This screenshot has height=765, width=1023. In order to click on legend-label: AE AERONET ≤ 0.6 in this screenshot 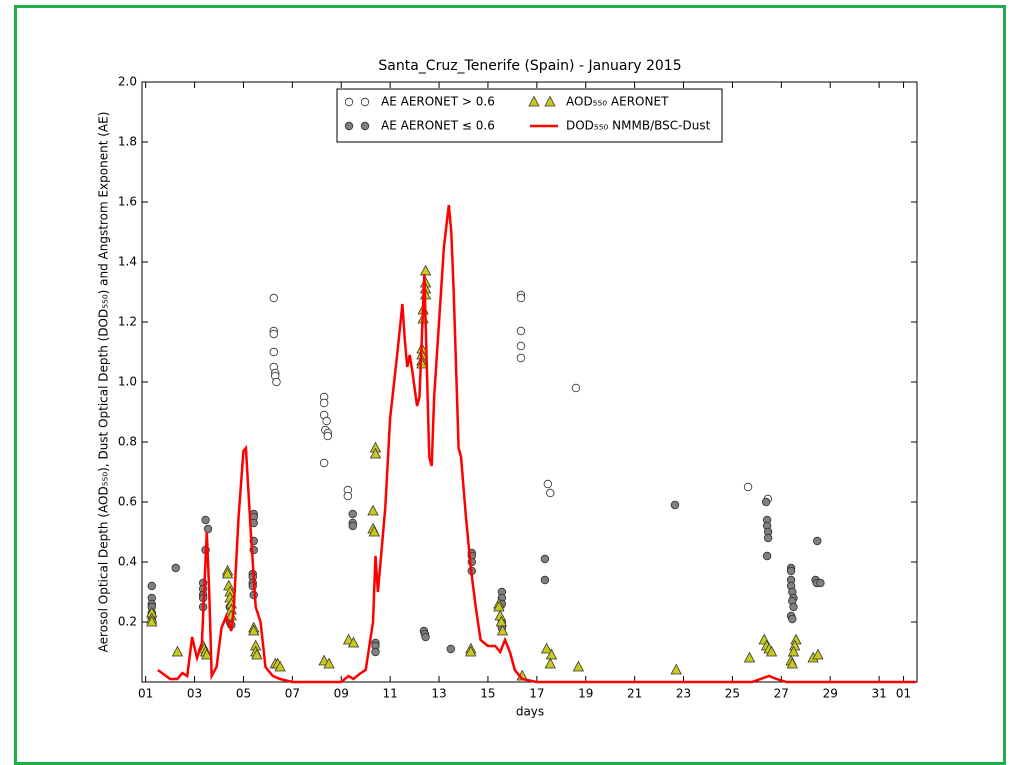, I will do `click(438, 126)`.